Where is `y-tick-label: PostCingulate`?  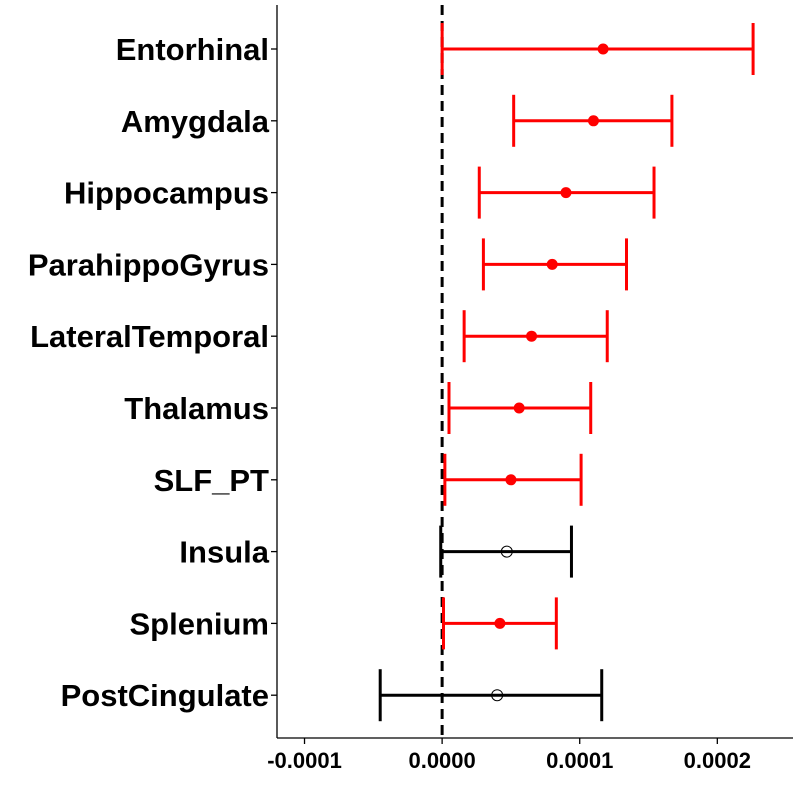
y-tick-label: PostCingulate is located at coordinates (165, 695).